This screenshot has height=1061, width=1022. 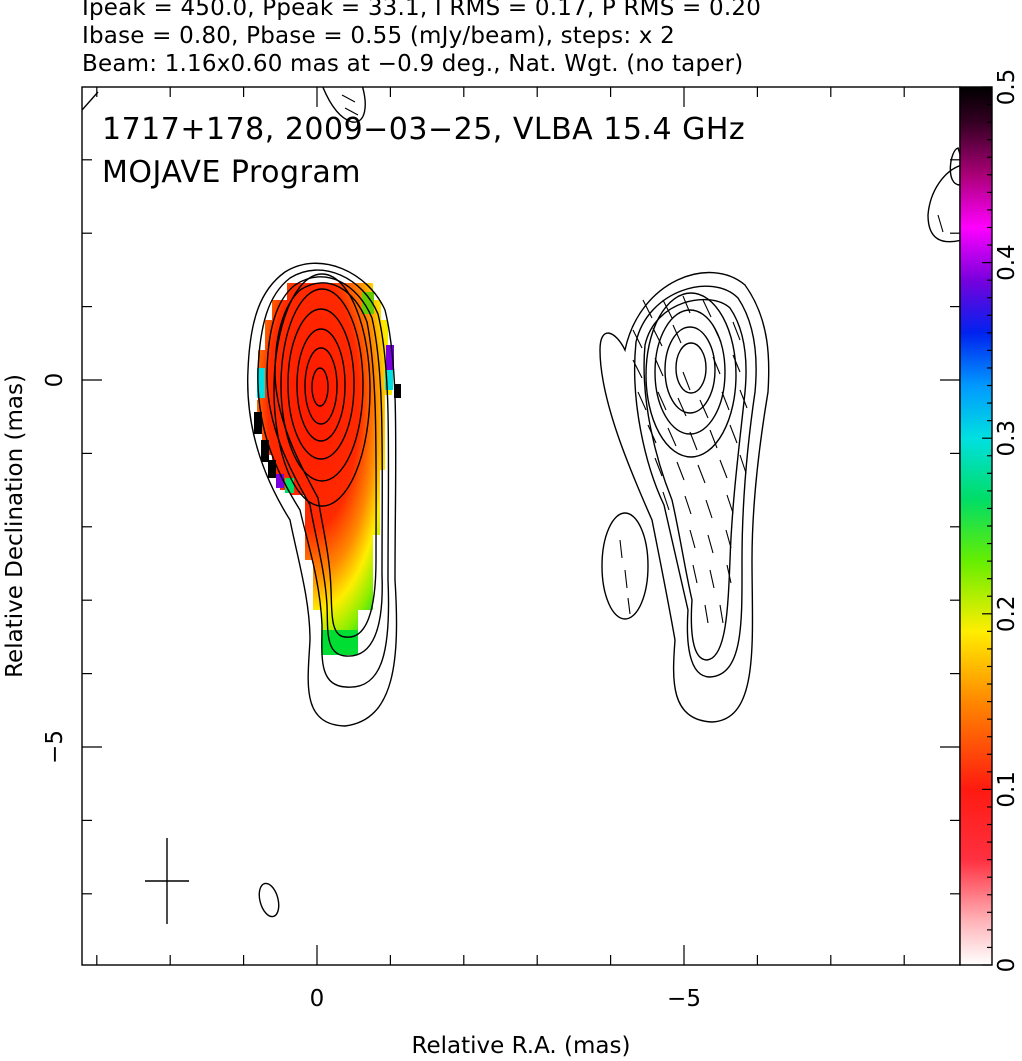 I want to click on colorbar-tick-label: 0, so click(x=1007, y=965).